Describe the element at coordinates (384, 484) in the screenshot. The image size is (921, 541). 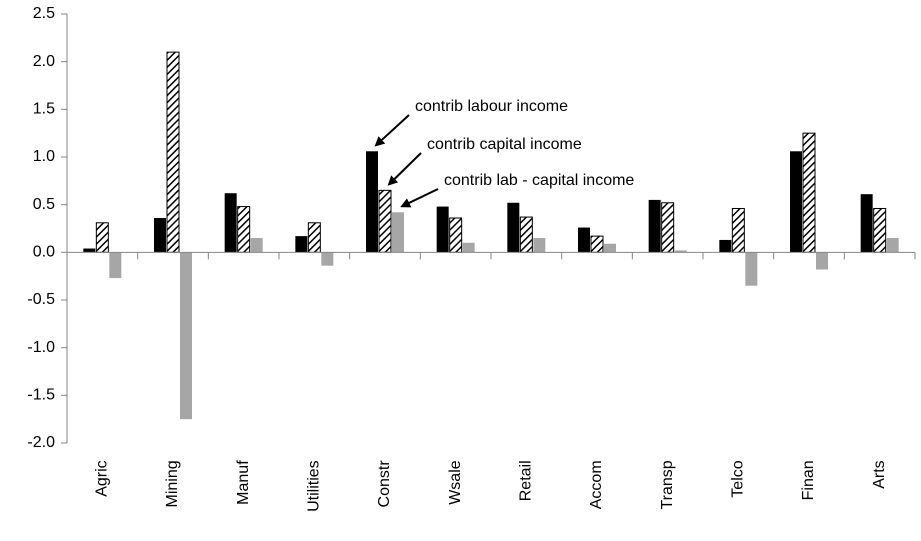
I see `x-tick-label: Constr` at that location.